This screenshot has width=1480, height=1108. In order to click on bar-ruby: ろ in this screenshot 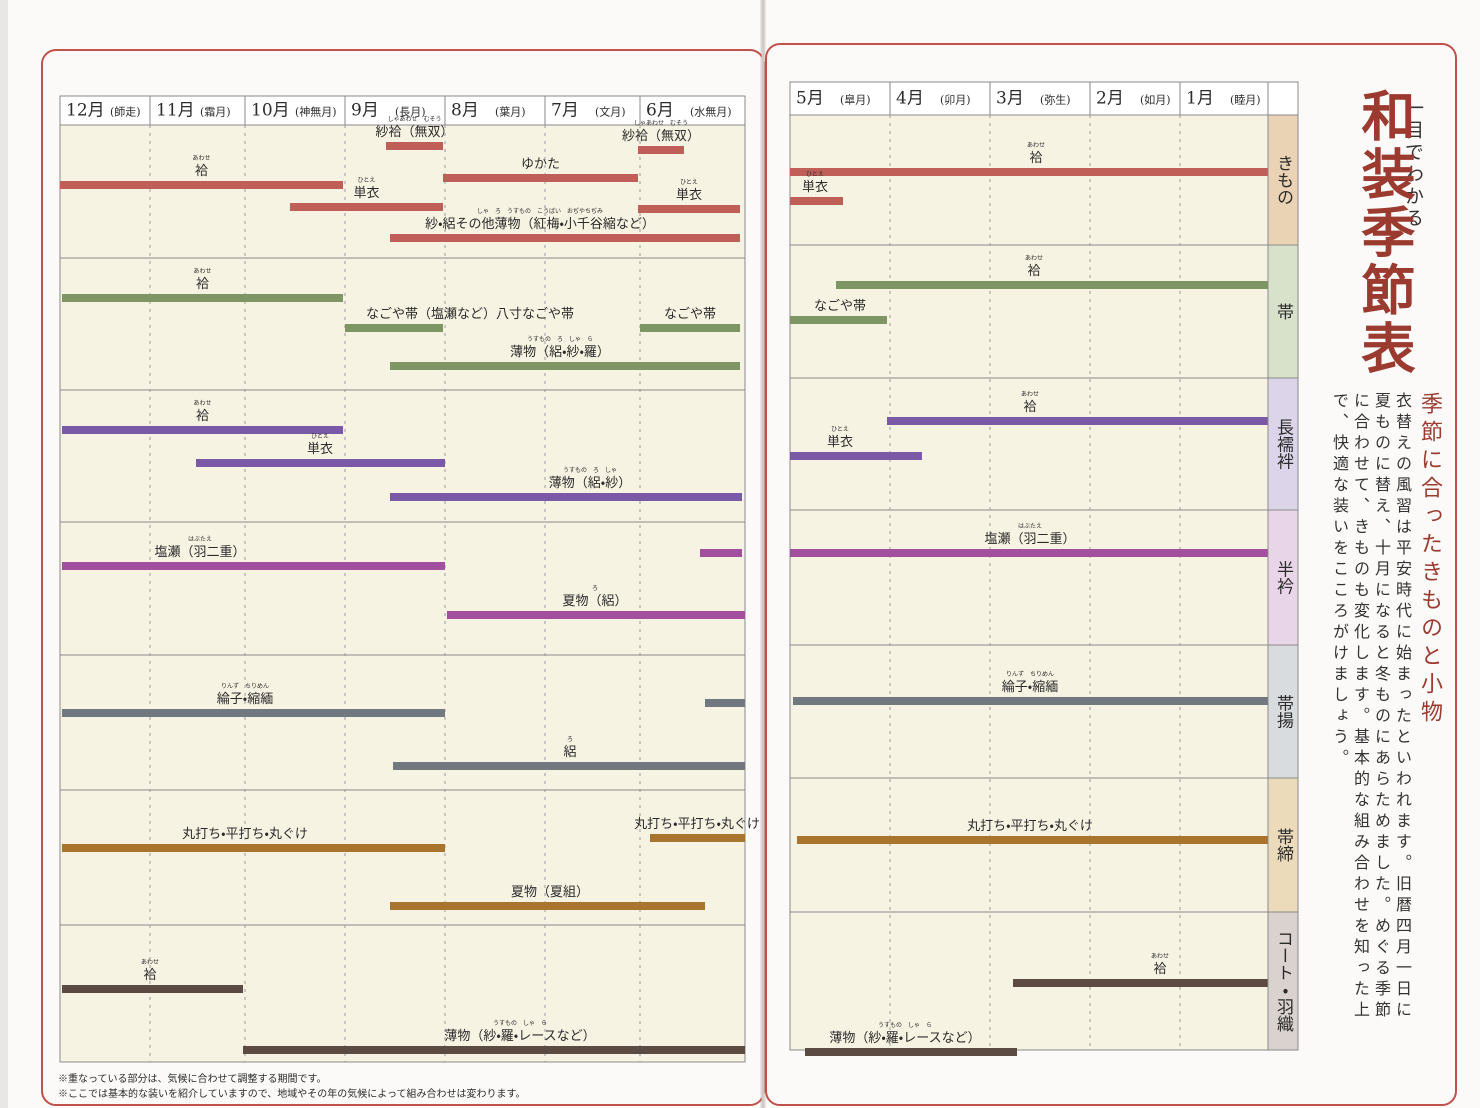, I will do `click(595, 588)`.